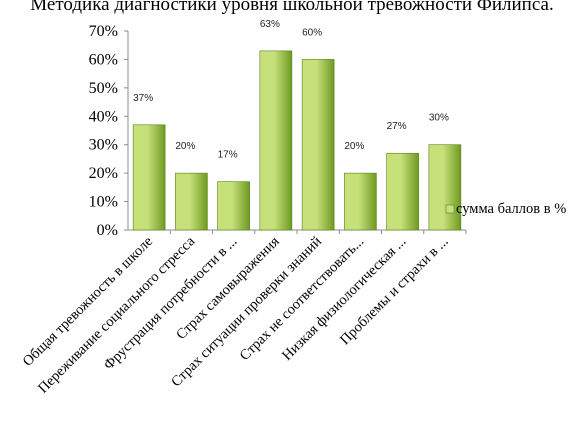 The height and width of the screenshot is (421, 584). Describe the element at coordinates (228, 155) in the screenshot. I see `data-label: 17%` at that location.